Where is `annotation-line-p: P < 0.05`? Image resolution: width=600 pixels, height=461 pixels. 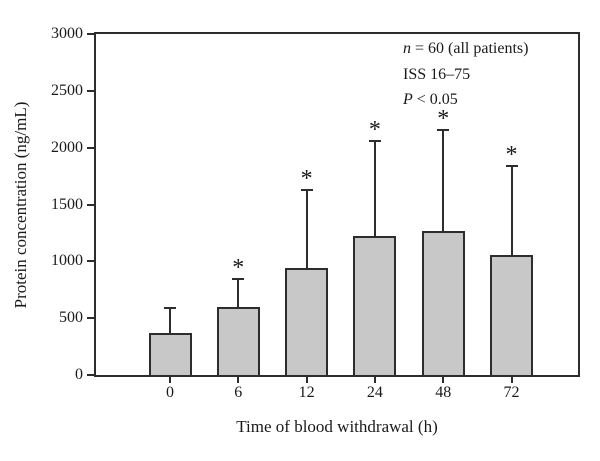 annotation-line-p: P < 0.05 is located at coordinates (465, 100).